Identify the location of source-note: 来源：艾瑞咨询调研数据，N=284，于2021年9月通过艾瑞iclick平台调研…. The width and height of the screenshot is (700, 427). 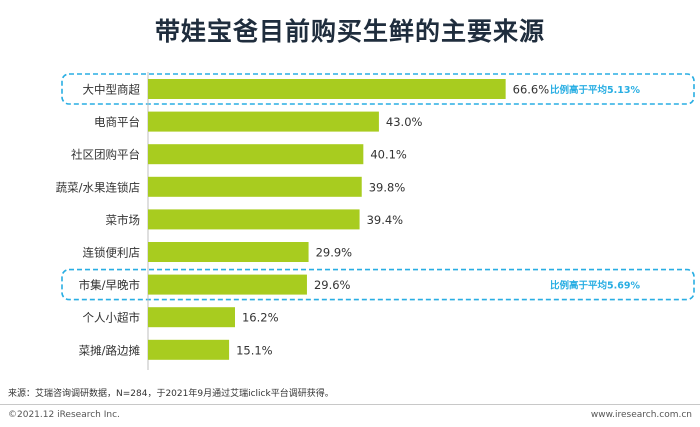
(171, 394).